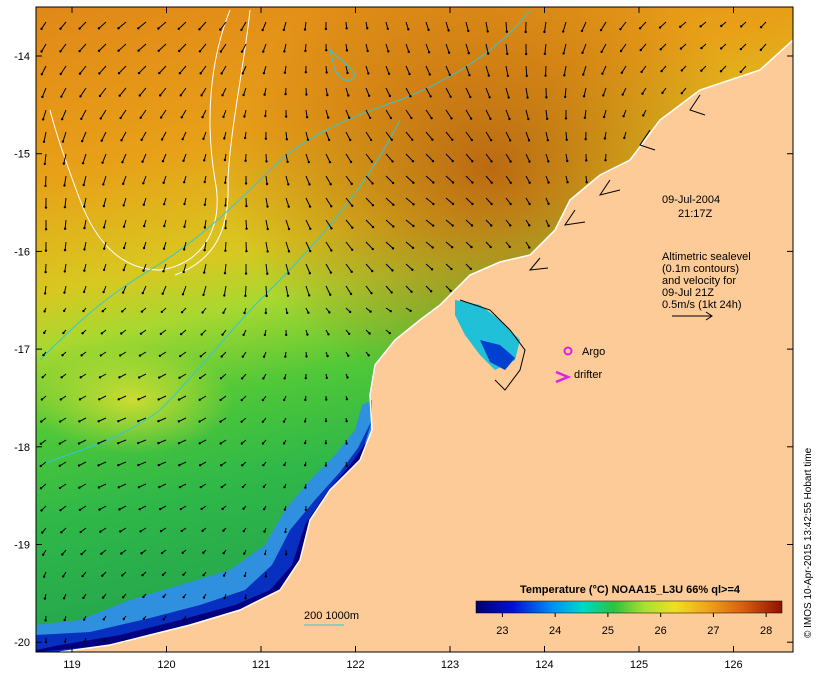  Describe the element at coordinates (544, 665) in the screenshot. I see `lon-tick-label: 124` at that location.